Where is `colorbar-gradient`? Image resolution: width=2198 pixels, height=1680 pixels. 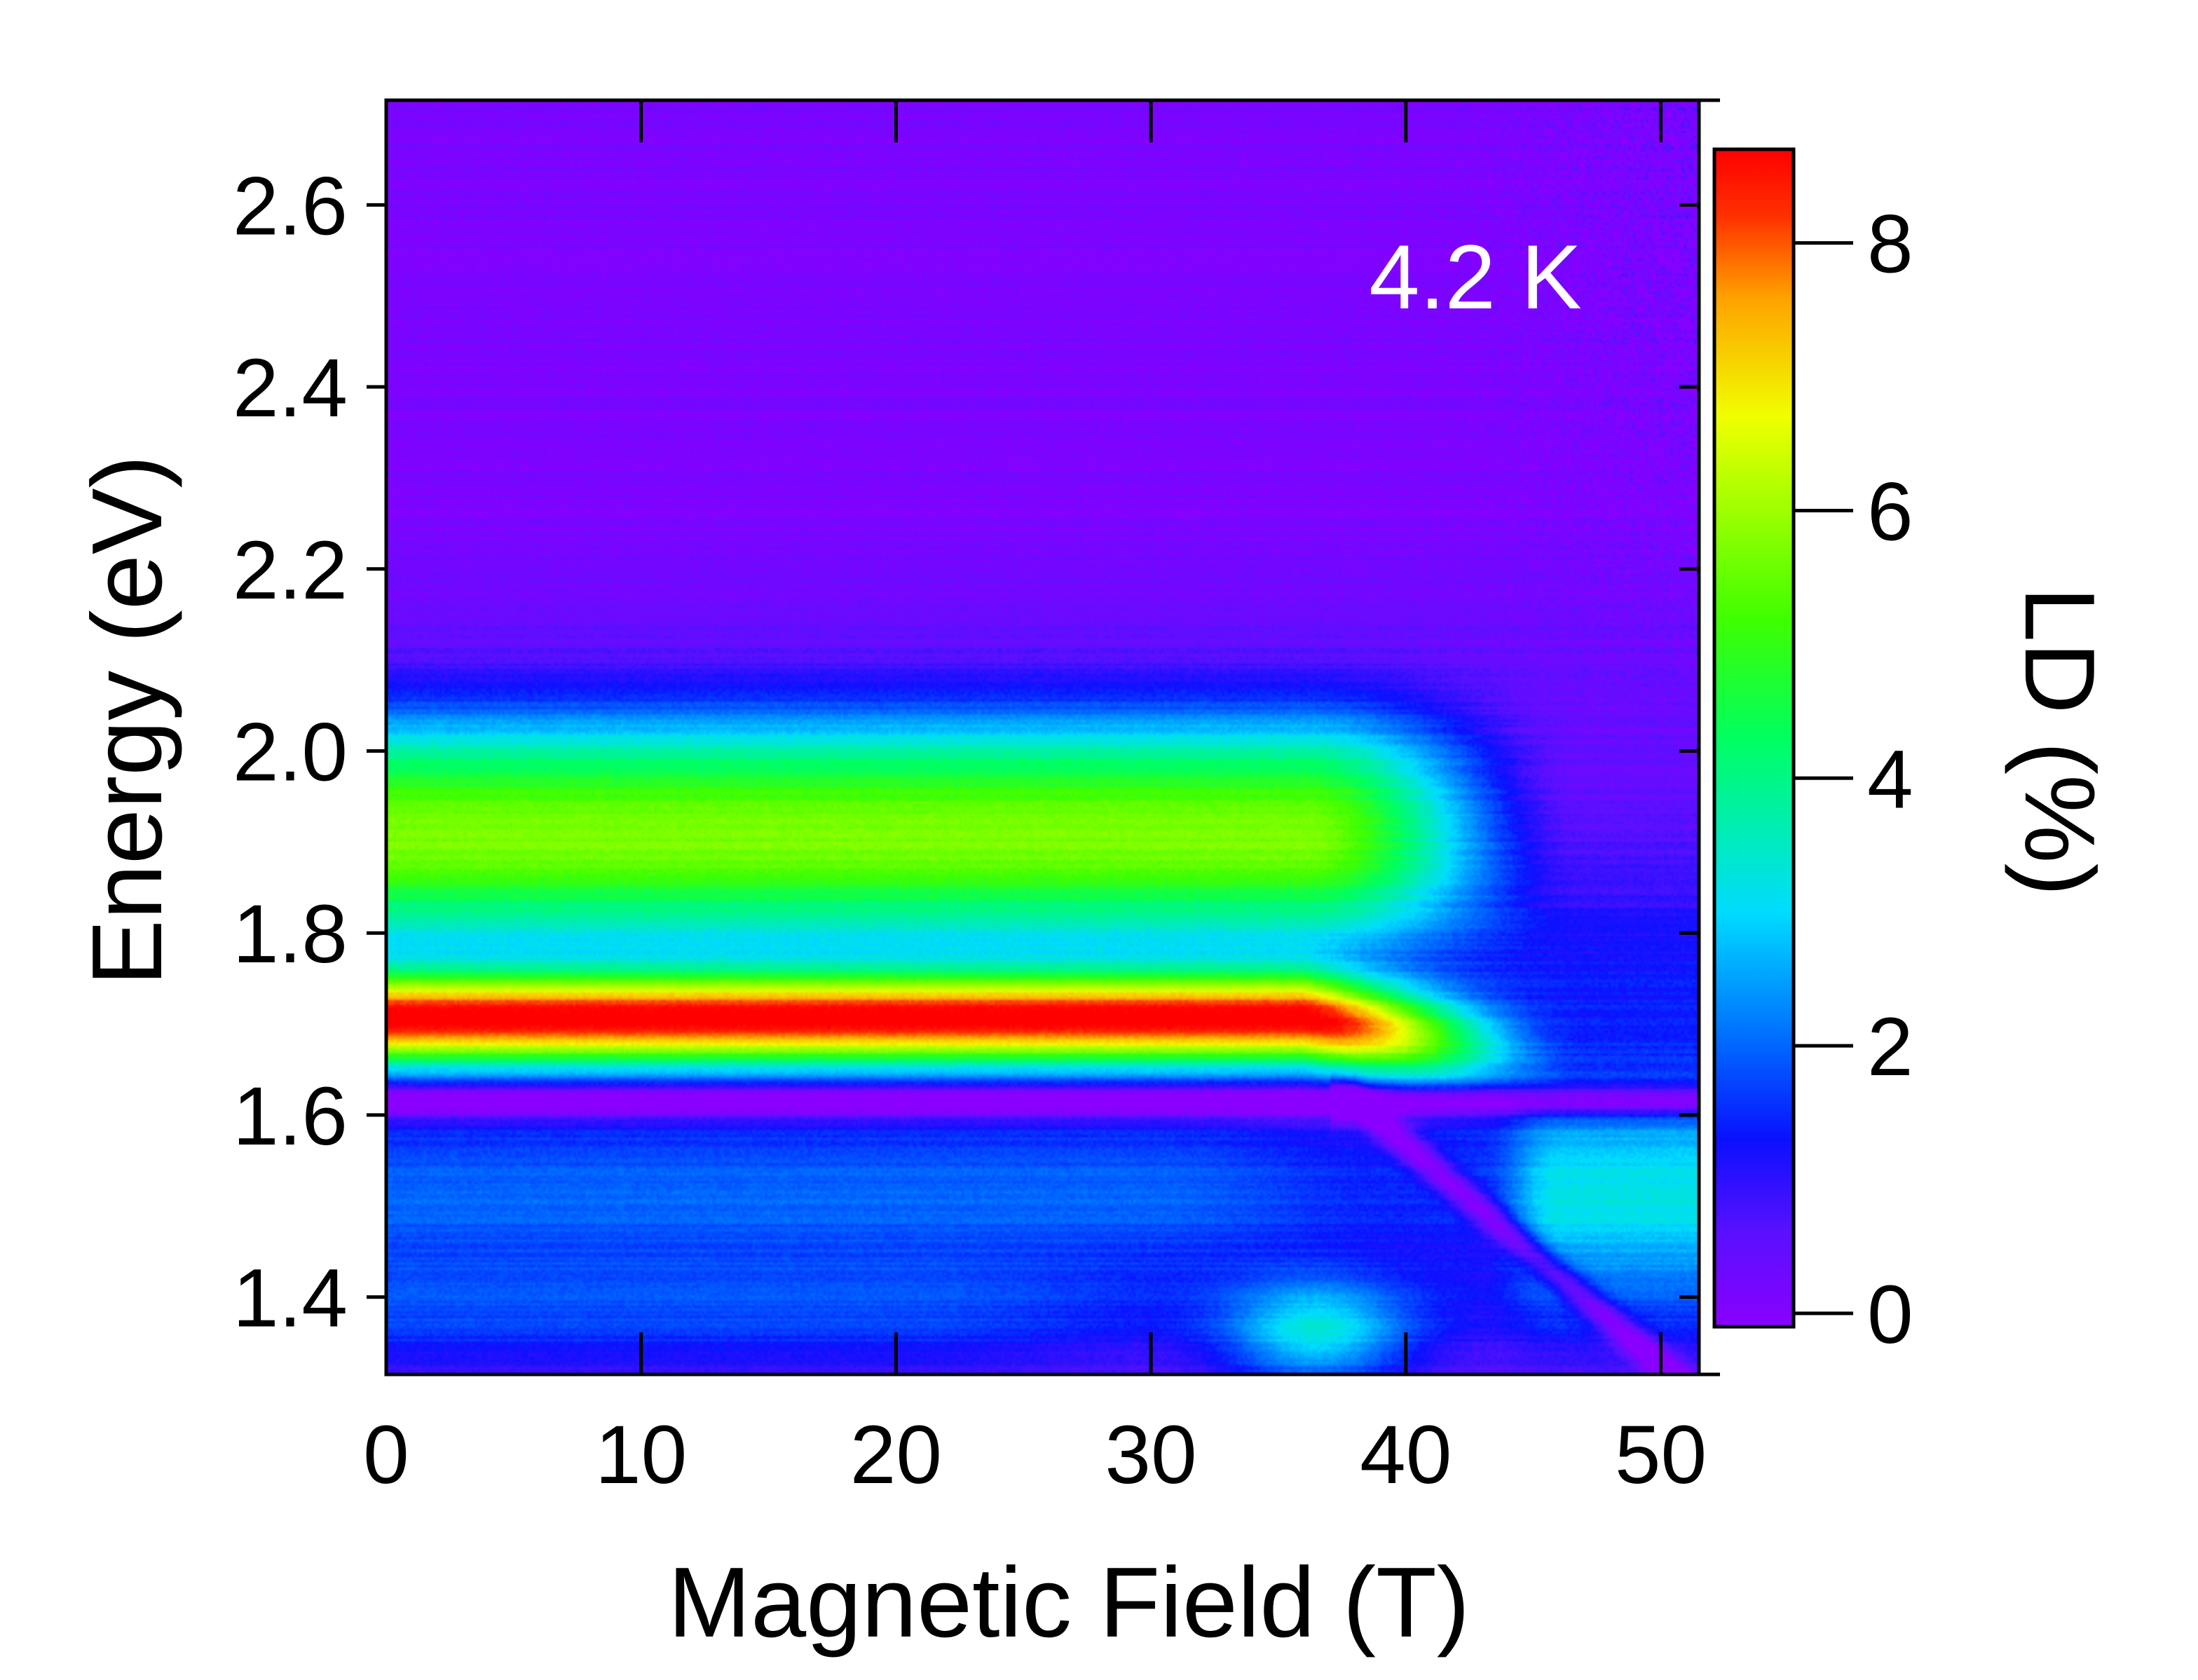 colorbar-gradient is located at coordinates (1754, 738).